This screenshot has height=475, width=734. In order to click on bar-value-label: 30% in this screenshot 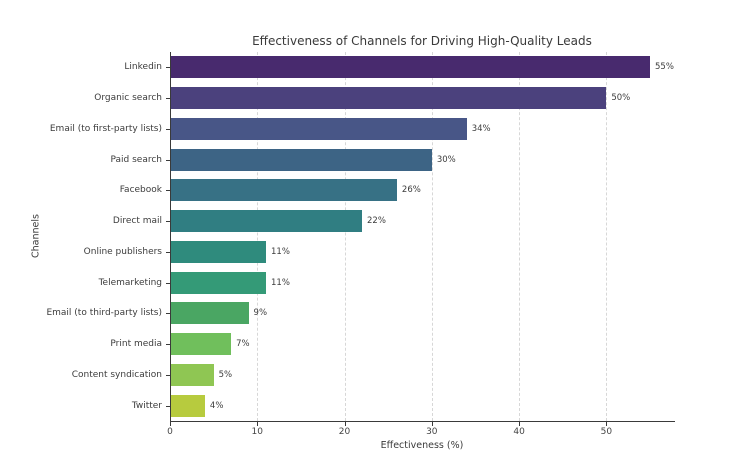, I will do `click(446, 159)`.